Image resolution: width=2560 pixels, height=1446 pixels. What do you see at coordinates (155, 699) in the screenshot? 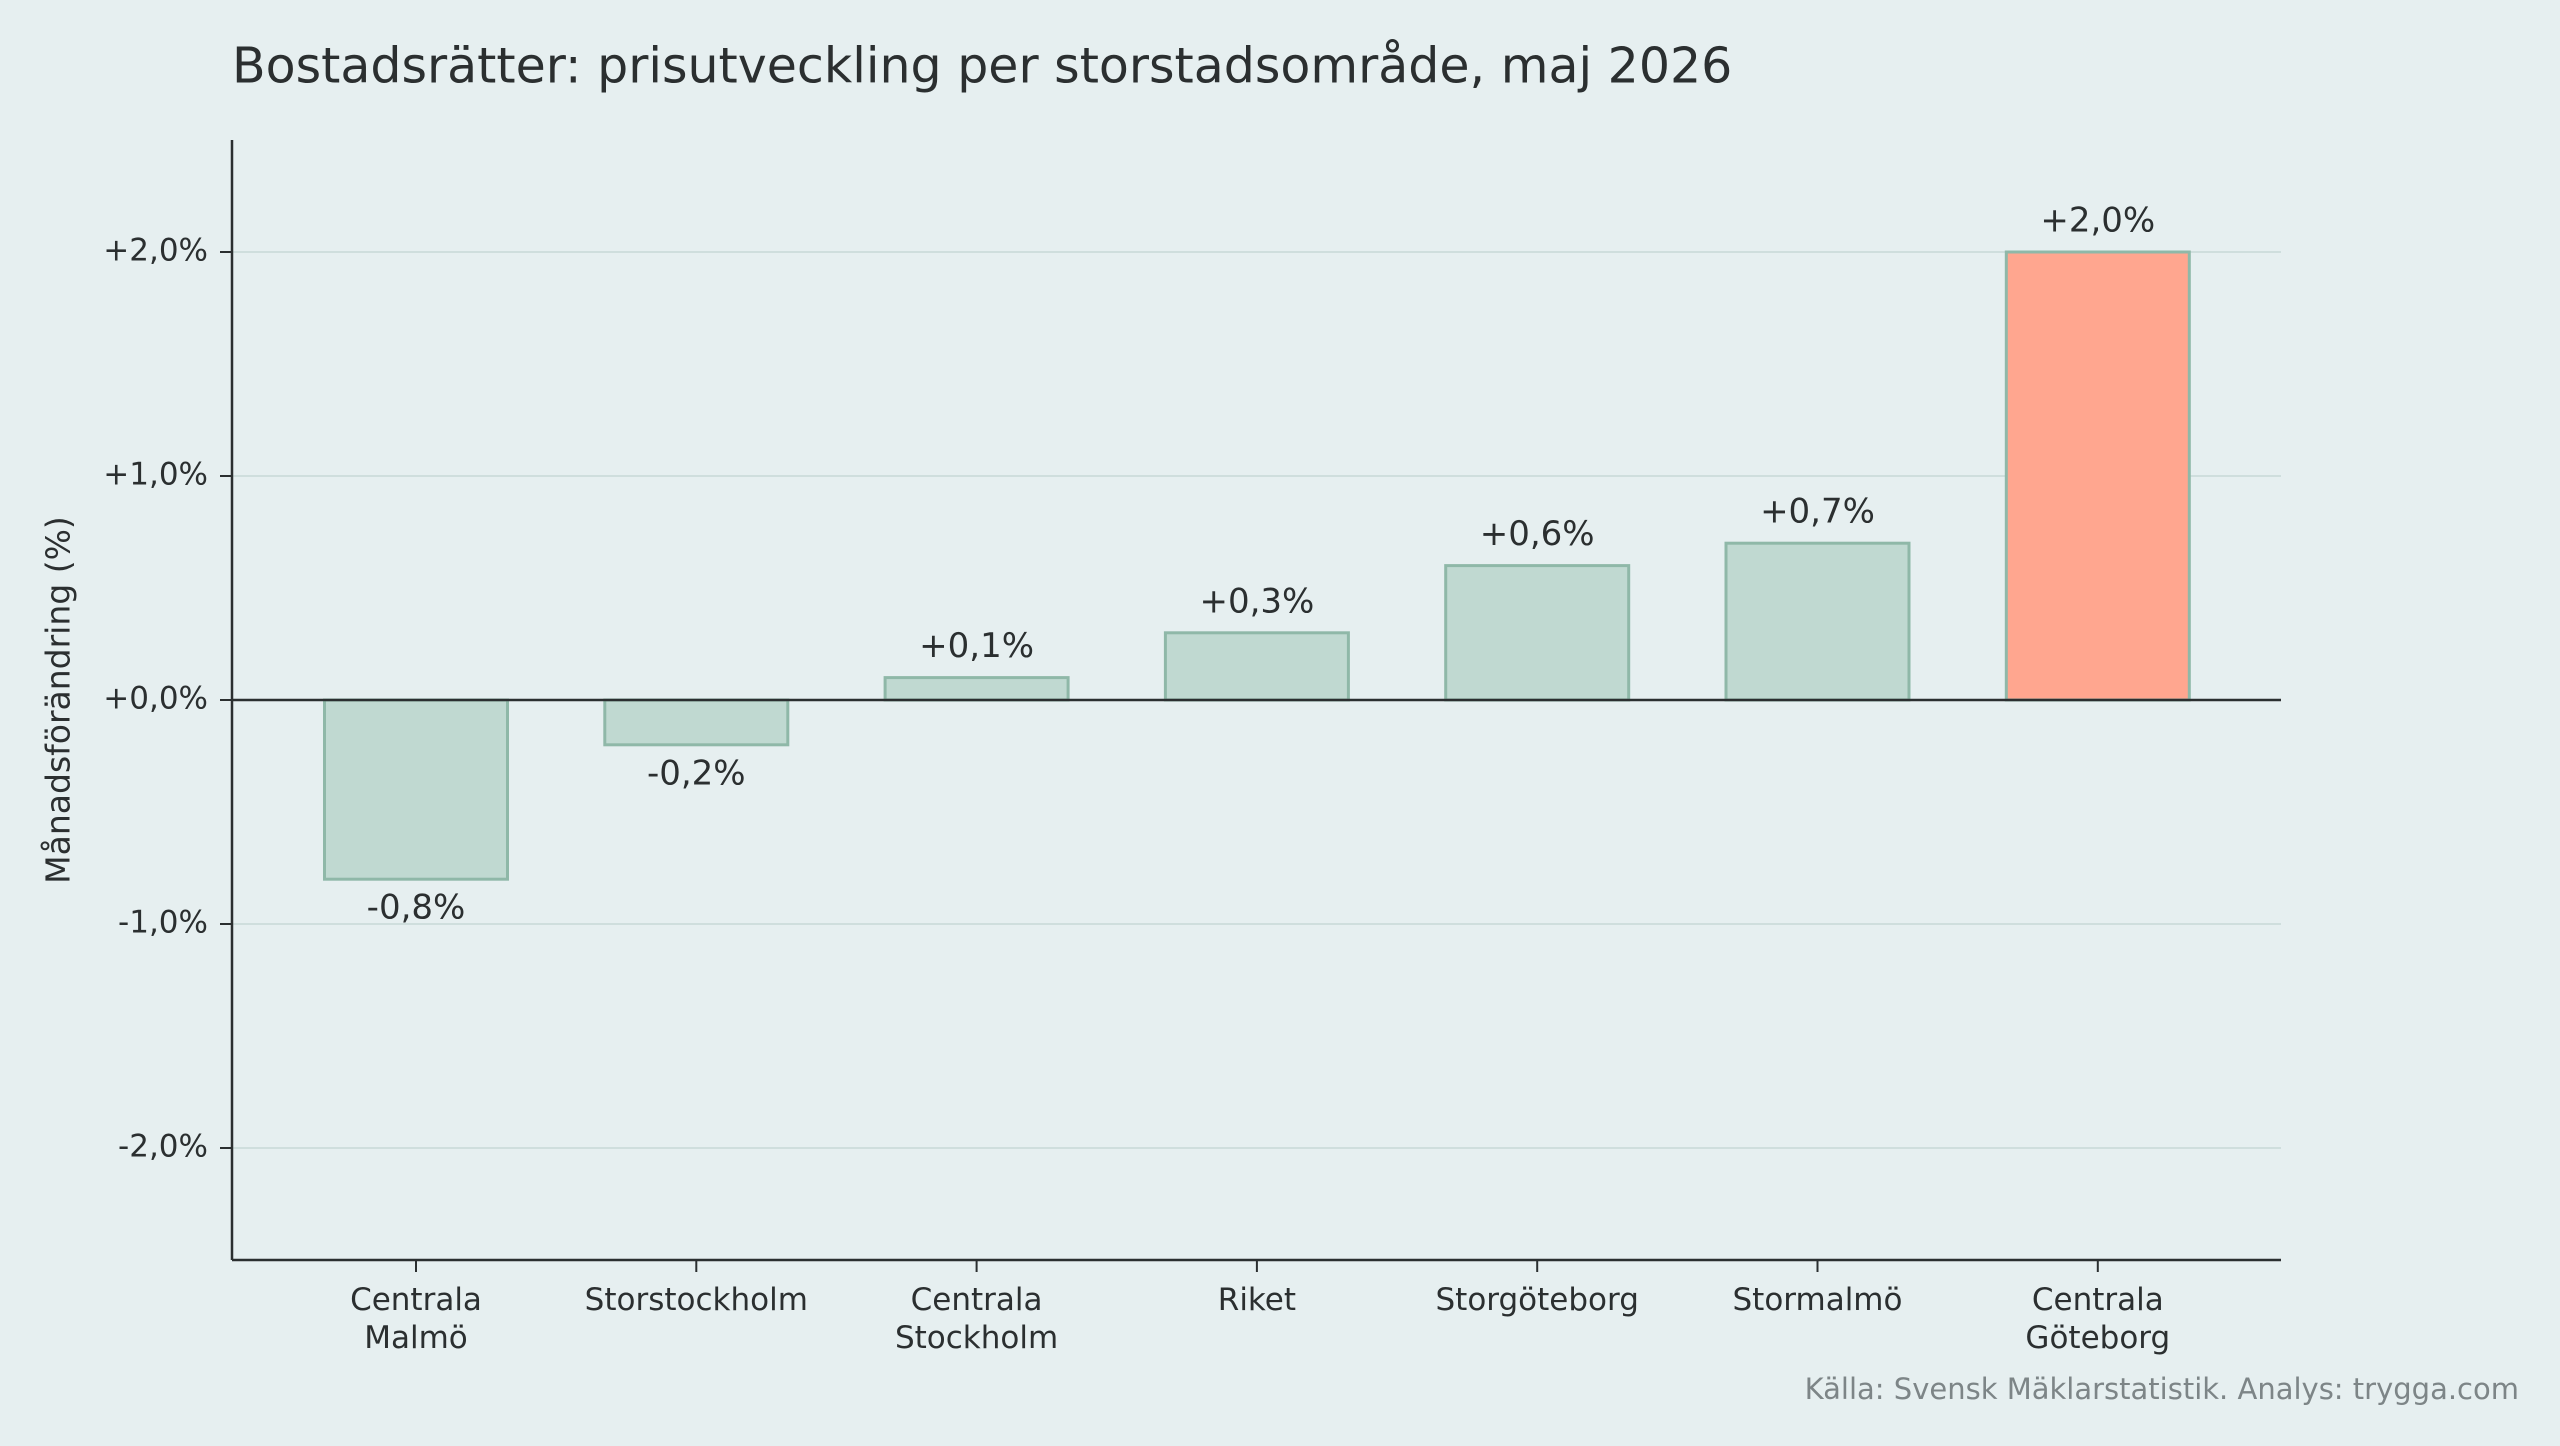
I see `y-tick-label: +0,0%` at bounding box center [155, 699].